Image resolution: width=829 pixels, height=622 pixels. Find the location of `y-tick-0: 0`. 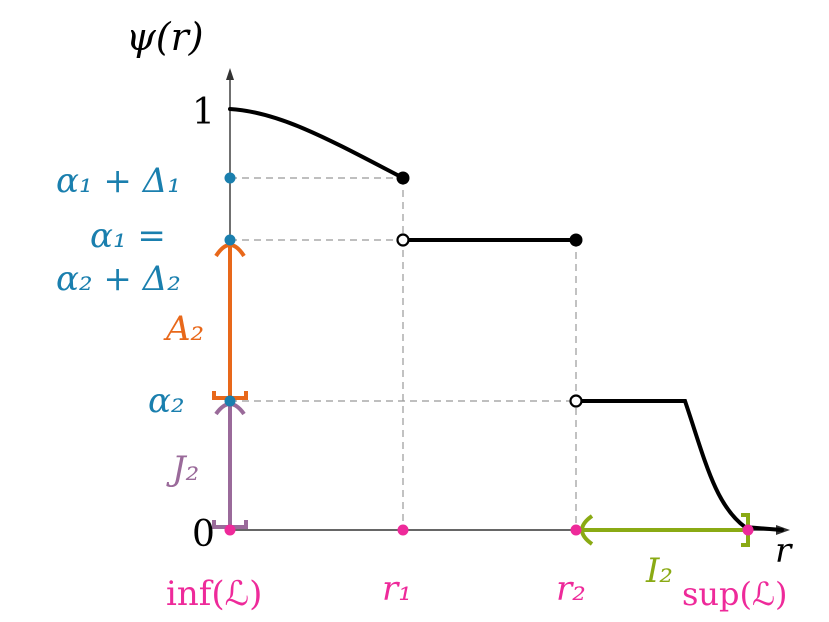

y-tick-0: 0 is located at coordinates (203, 534).